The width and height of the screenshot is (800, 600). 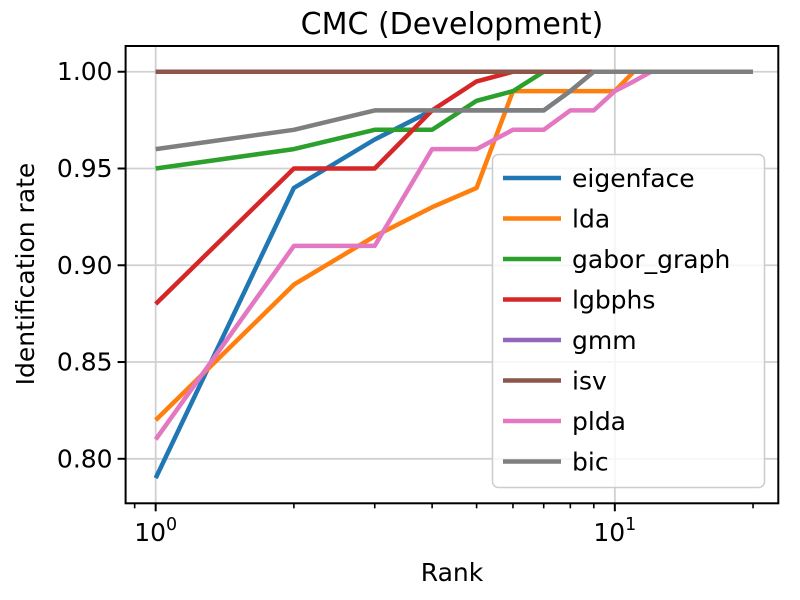 What do you see at coordinates (85, 458) in the screenshot?
I see `y-tick-label-0.80: 0.80` at bounding box center [85, 458].